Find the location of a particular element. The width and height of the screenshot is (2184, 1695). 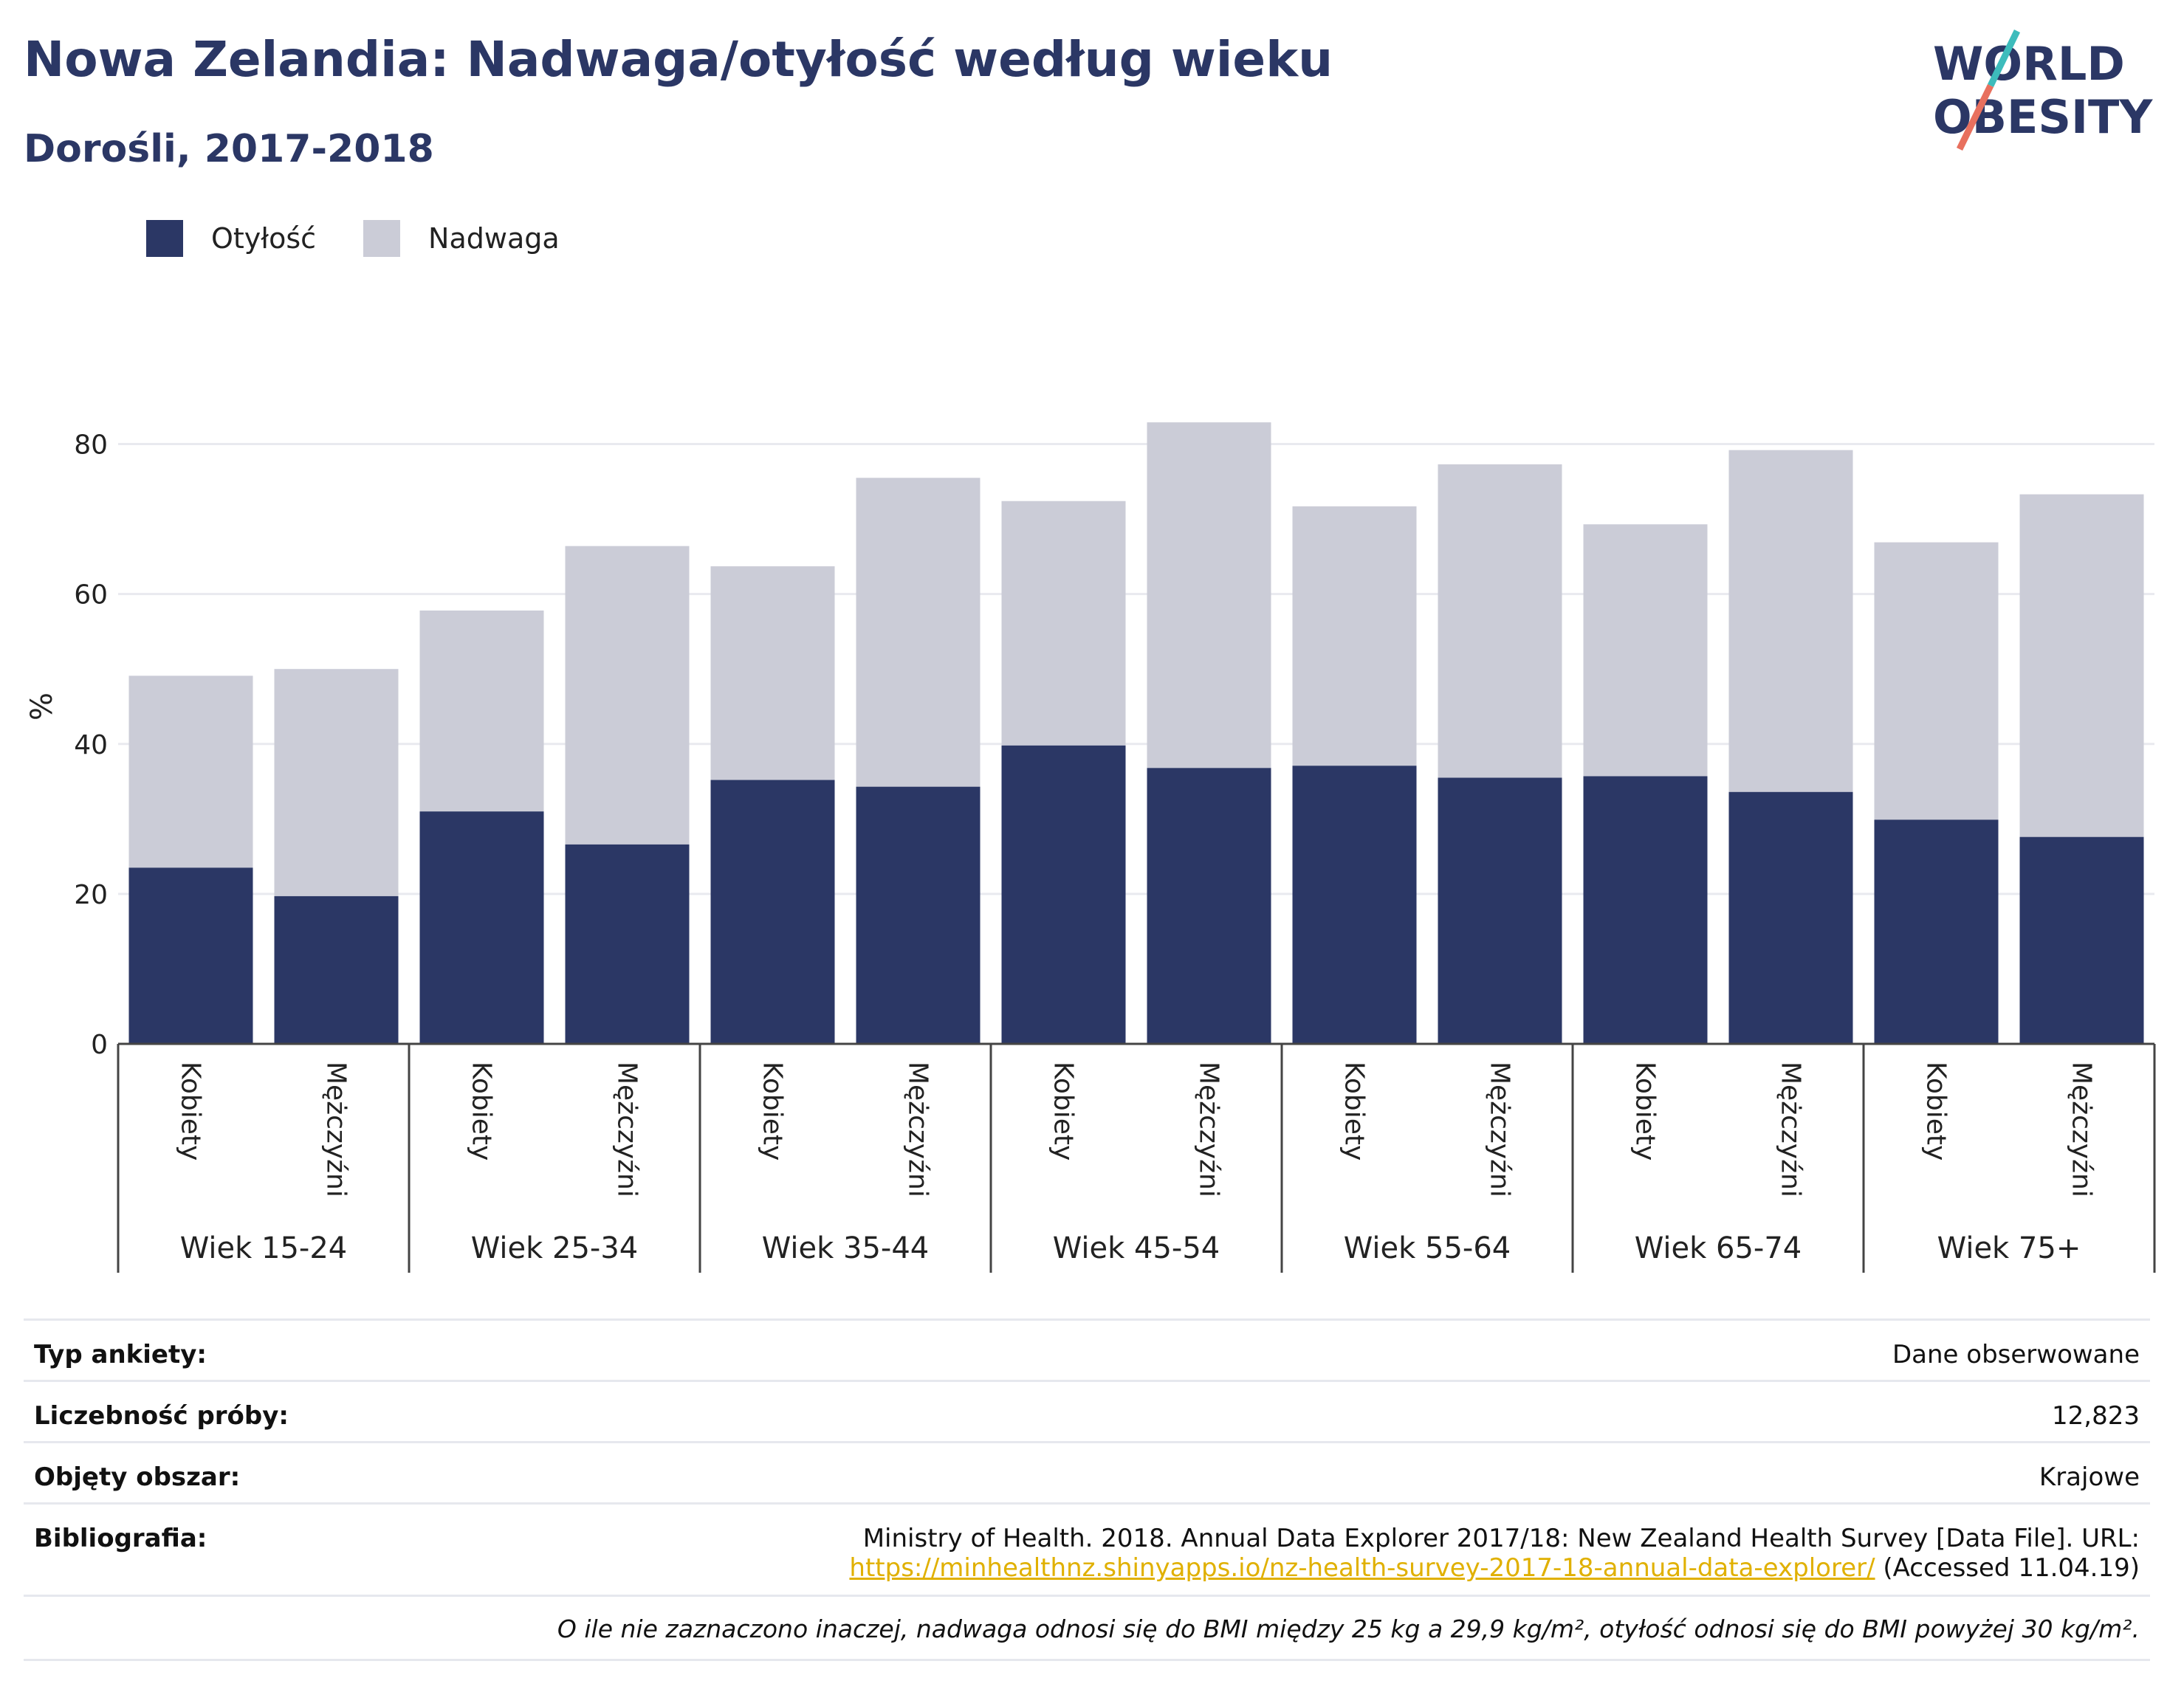

x-group-label: Wiek 35-44 is located at coordinates (846, 1248).